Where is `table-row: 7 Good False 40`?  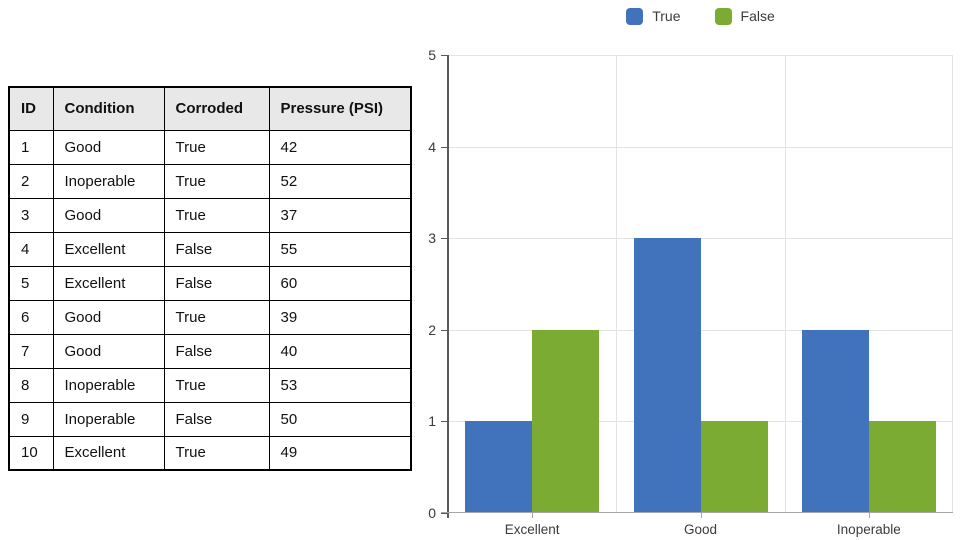
table-row: 7 Good False 40 is located at coordinates (210, 351).